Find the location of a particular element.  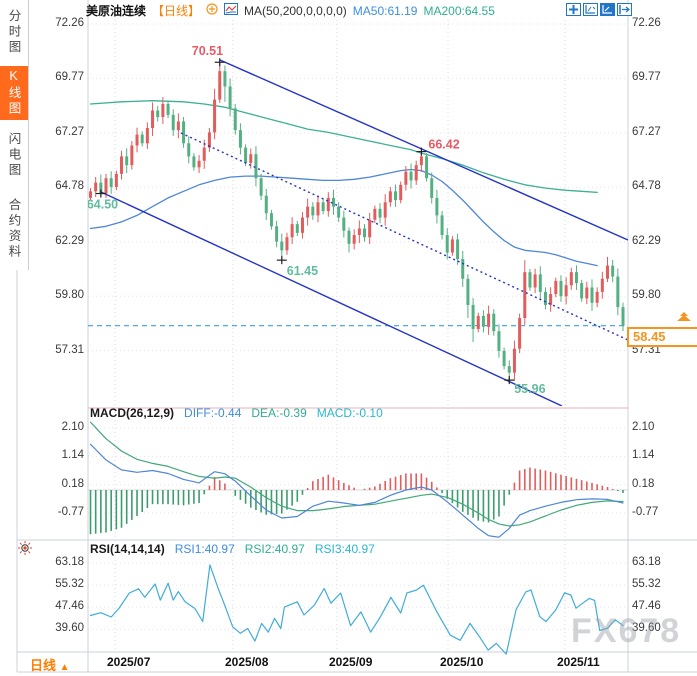

macd-diff-value: DIFF:-0.44 is located at coordinates (213, 413).